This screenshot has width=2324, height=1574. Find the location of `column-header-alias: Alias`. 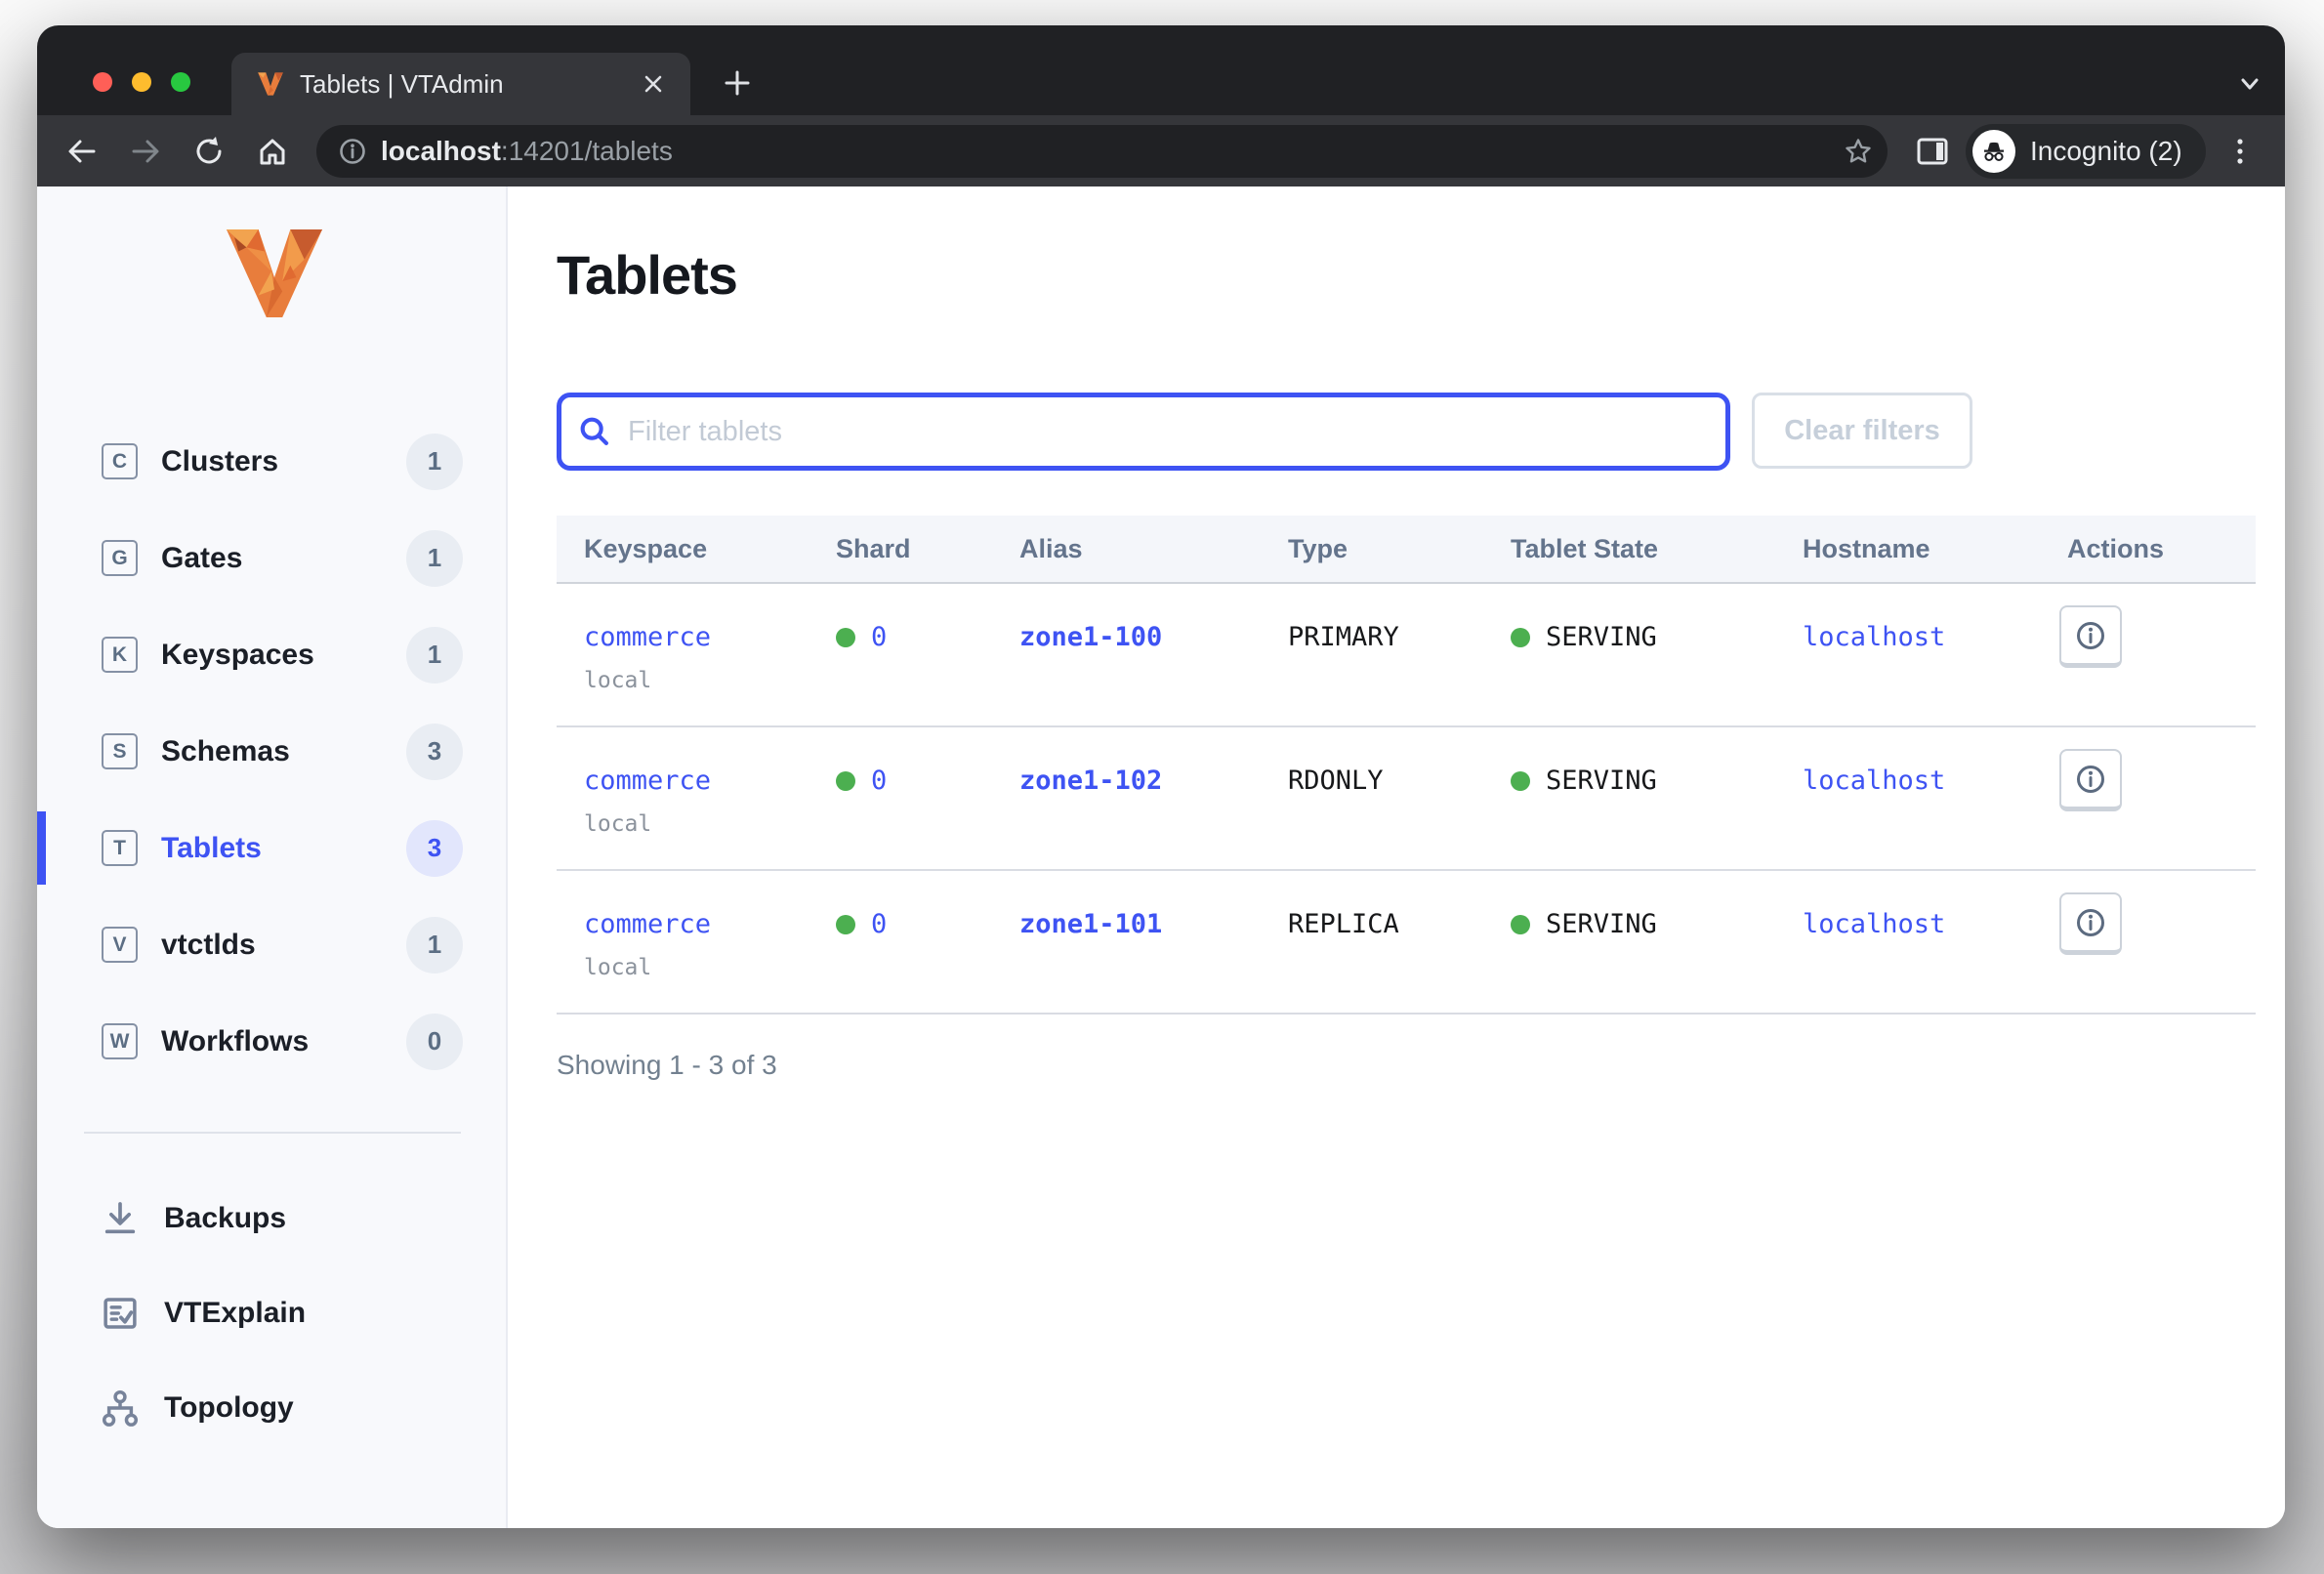

column-header-alias: Alias is located at coordinates (1051, 548).